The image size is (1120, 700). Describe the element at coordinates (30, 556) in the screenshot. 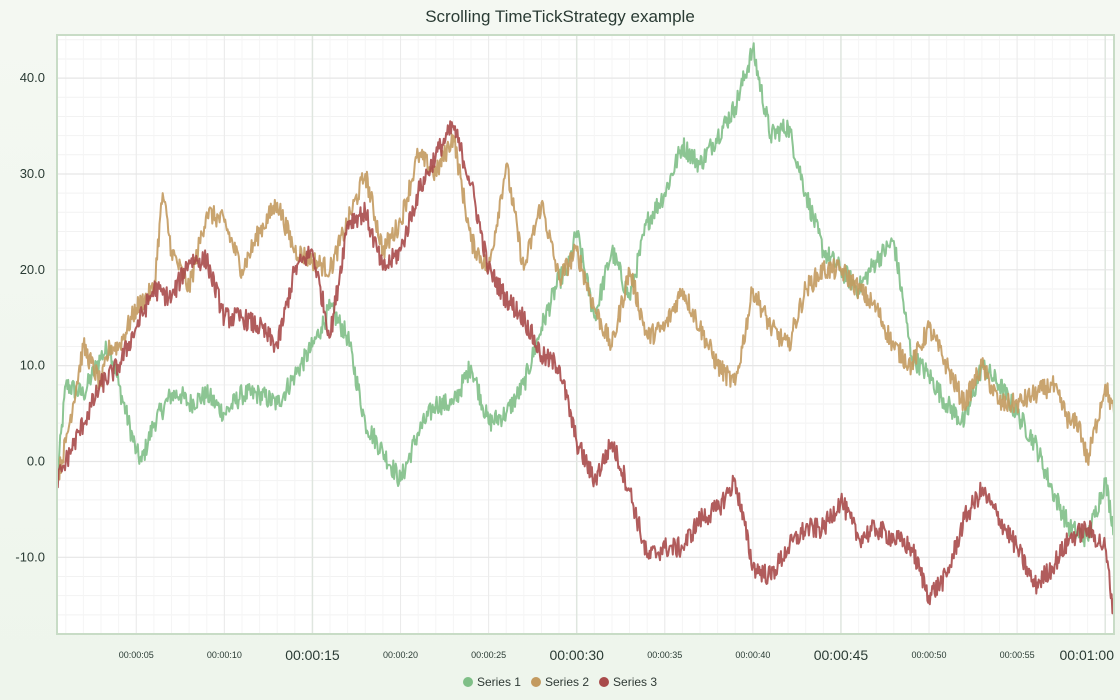

I see `y-tick-label: -10.0` at that location.